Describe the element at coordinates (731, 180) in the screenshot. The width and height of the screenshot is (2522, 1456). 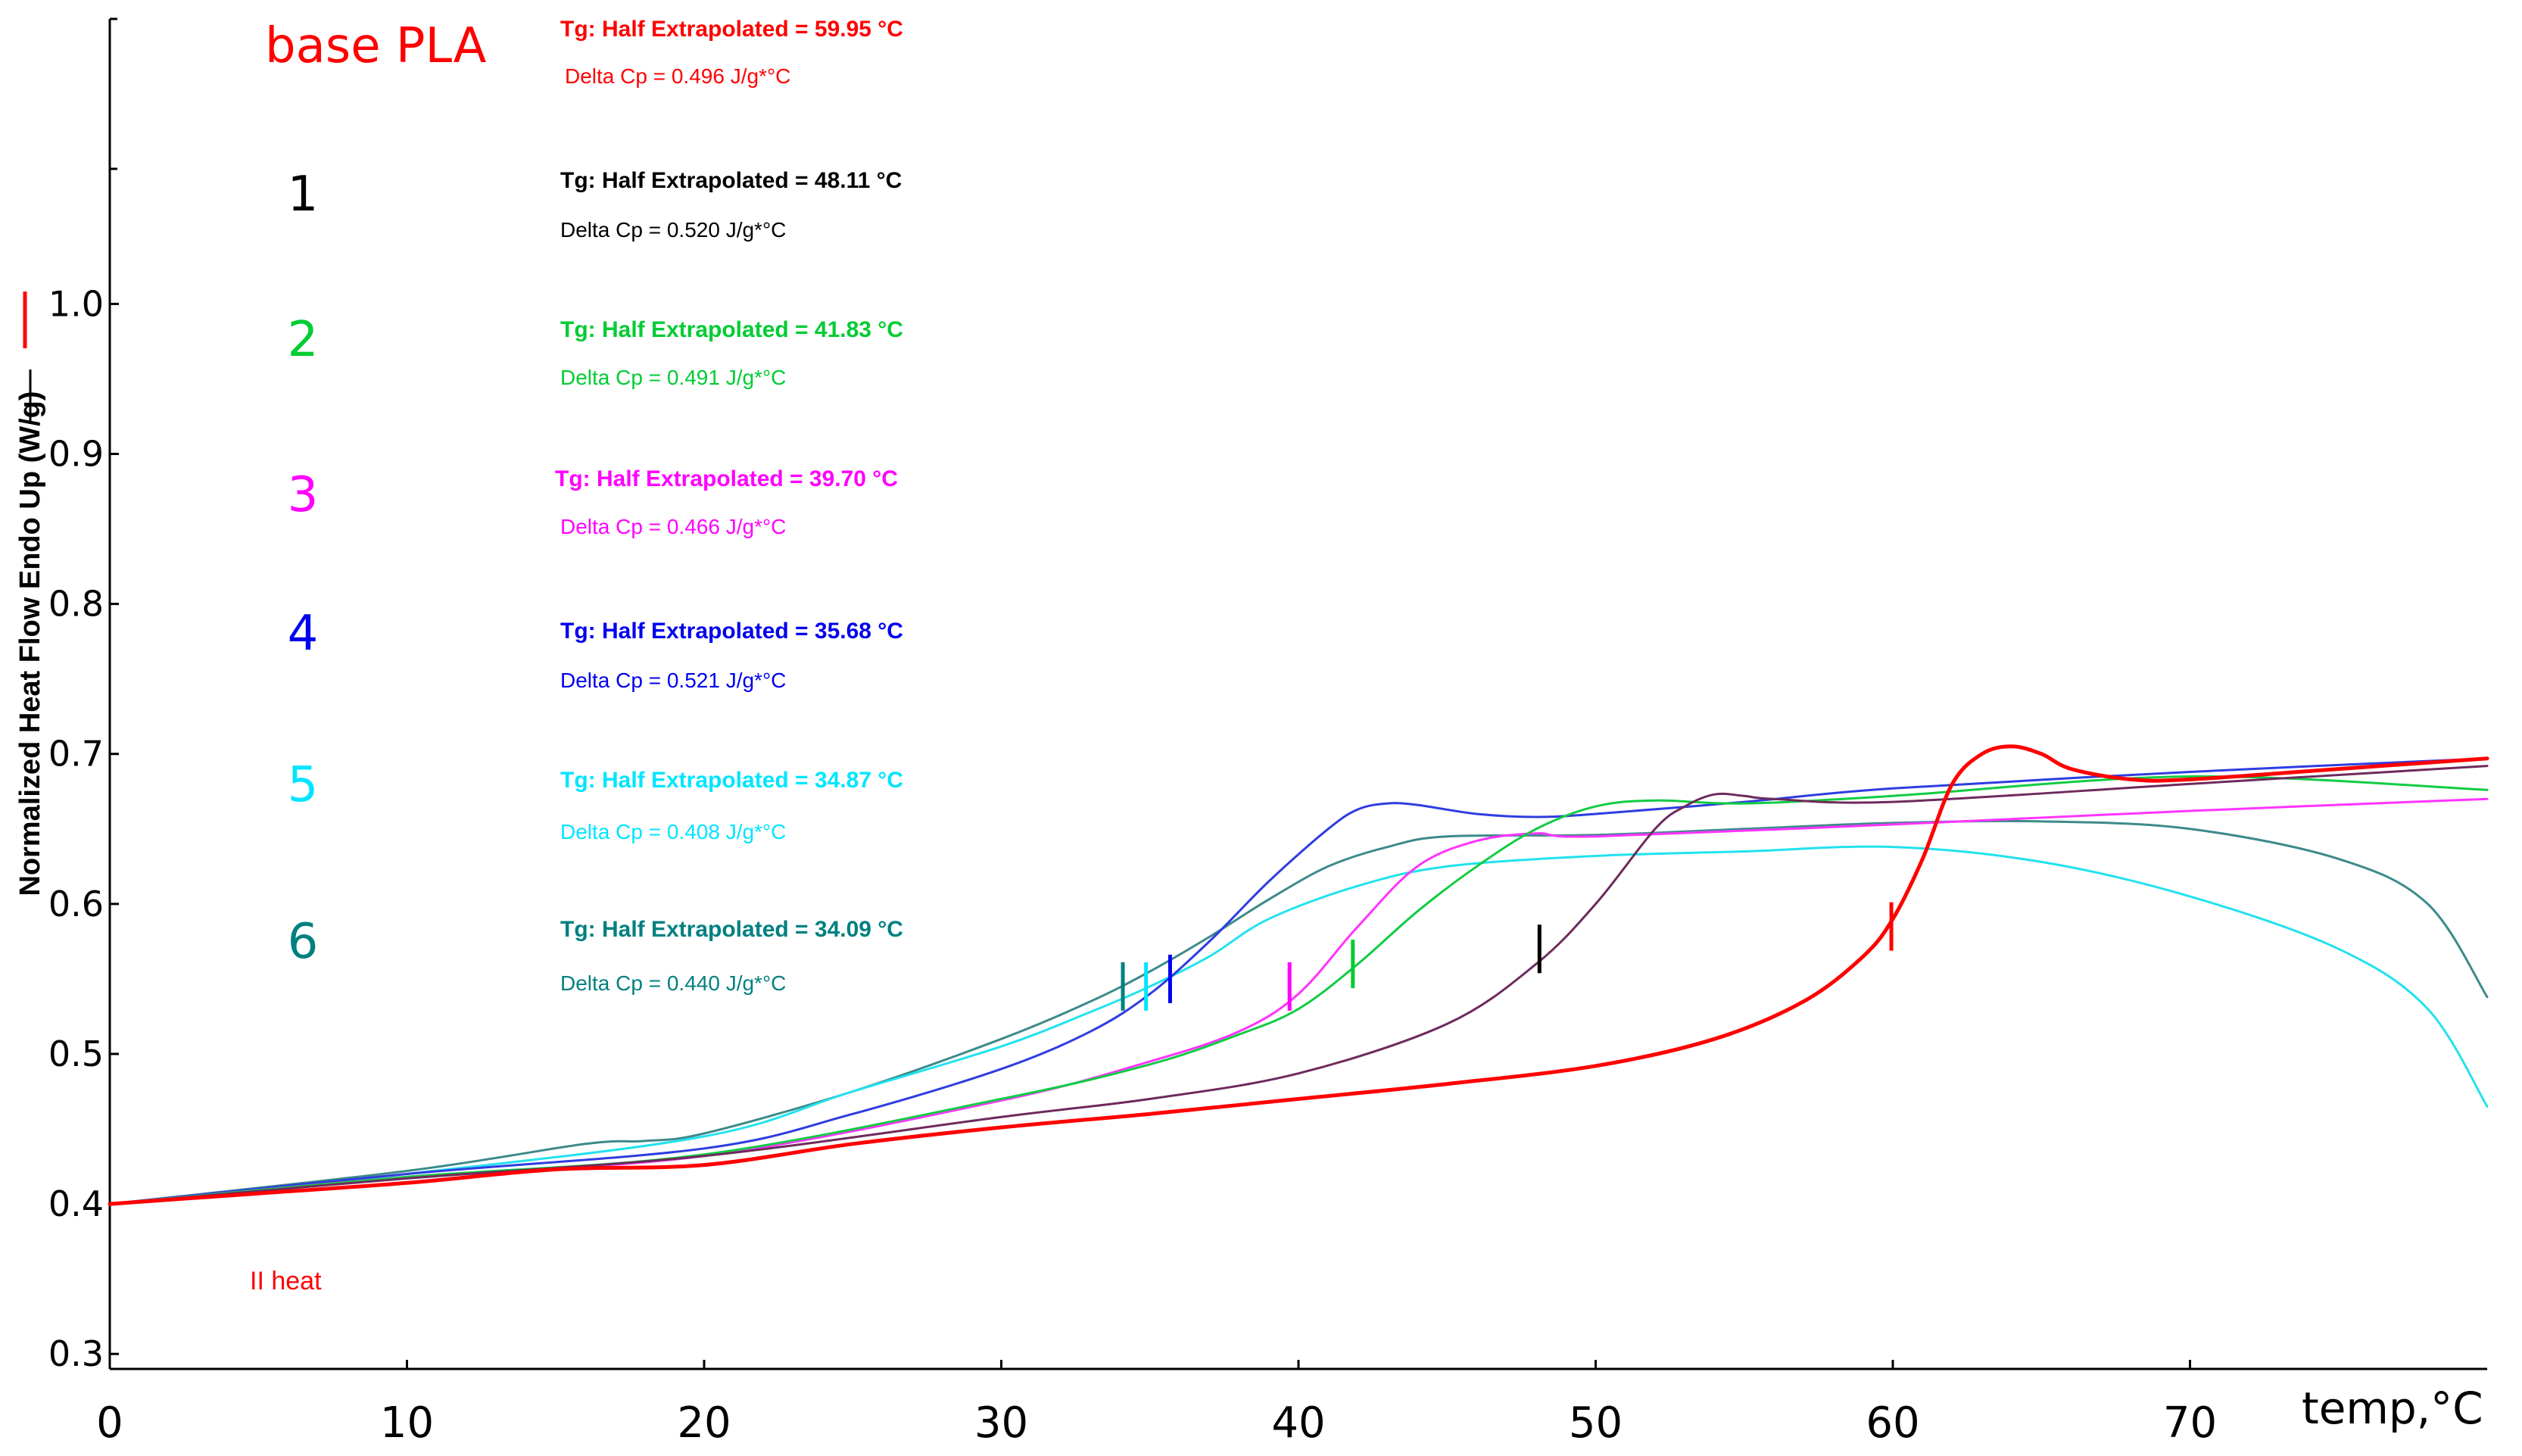
I see `tg-annotation-1: Tg: Half Extrapolated = 48.11 °C` at that location.